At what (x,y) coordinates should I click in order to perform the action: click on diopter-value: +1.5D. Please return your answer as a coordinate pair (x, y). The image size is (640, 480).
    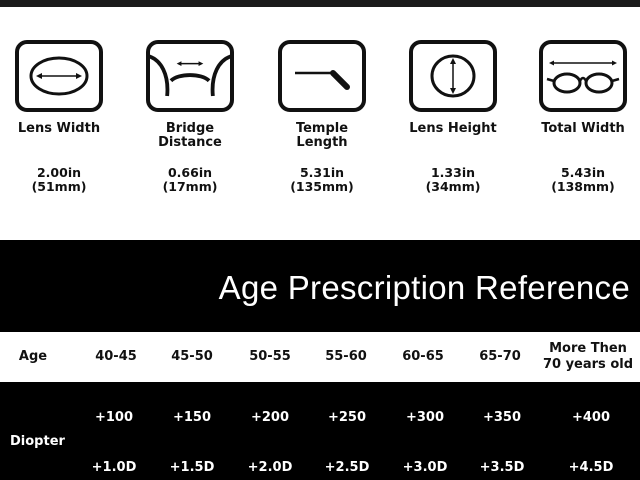
    Looking at the image, I should click on (192, 467).